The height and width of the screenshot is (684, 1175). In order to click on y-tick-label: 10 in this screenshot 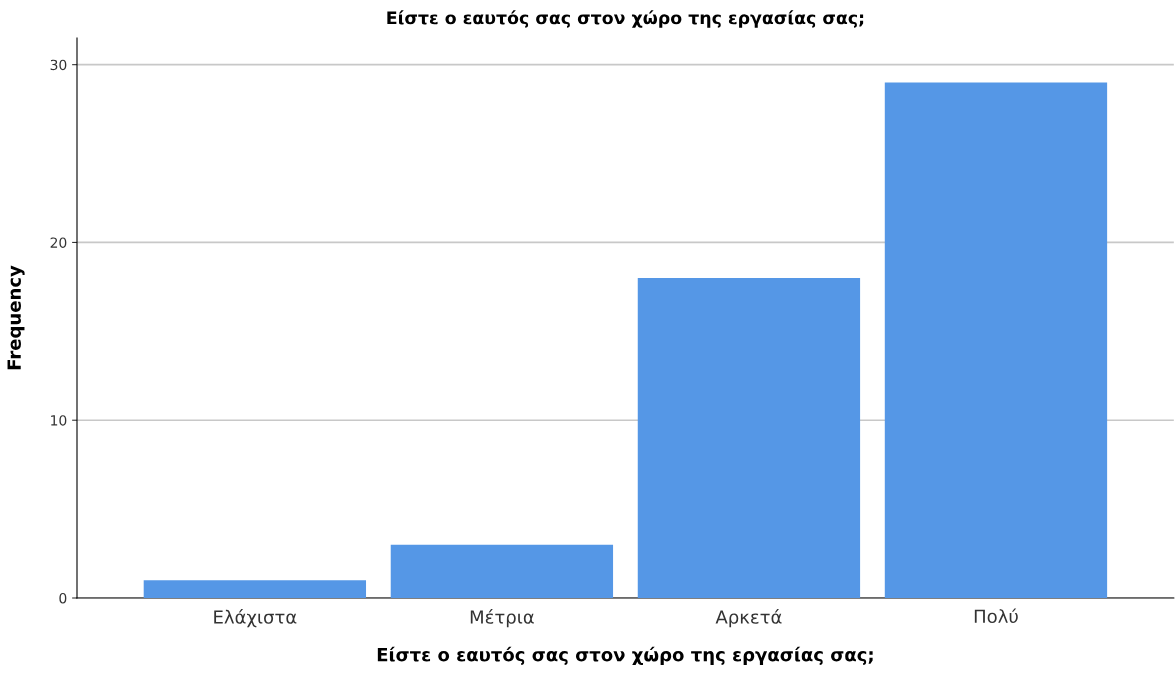, I will do `click(59, 420)`.